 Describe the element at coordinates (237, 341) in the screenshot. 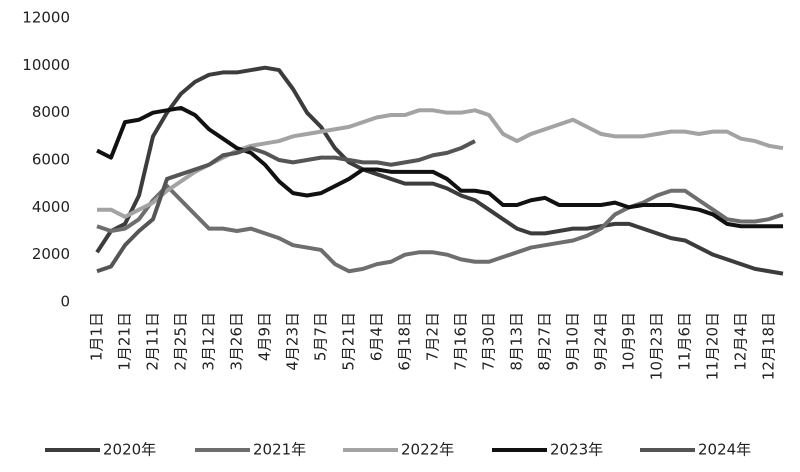

I see `x-tick-label: 3月26日` at that location.